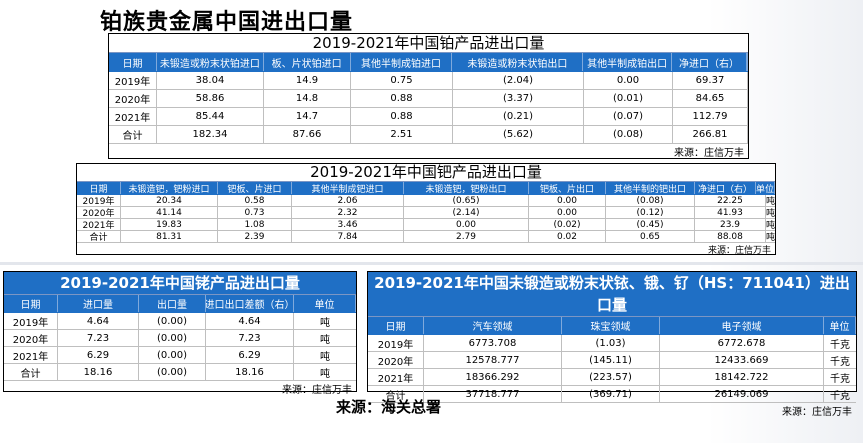  Describe the element at coordinates (431, 263) in the screenshot. I see `background-stripe` at that location.